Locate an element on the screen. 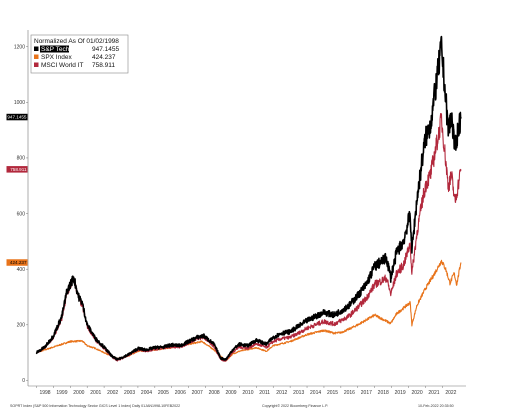 Image resolution: width=510 pixels, height=413 pixels. x-tick-label: 2018 is located at coordinates (383, 393).